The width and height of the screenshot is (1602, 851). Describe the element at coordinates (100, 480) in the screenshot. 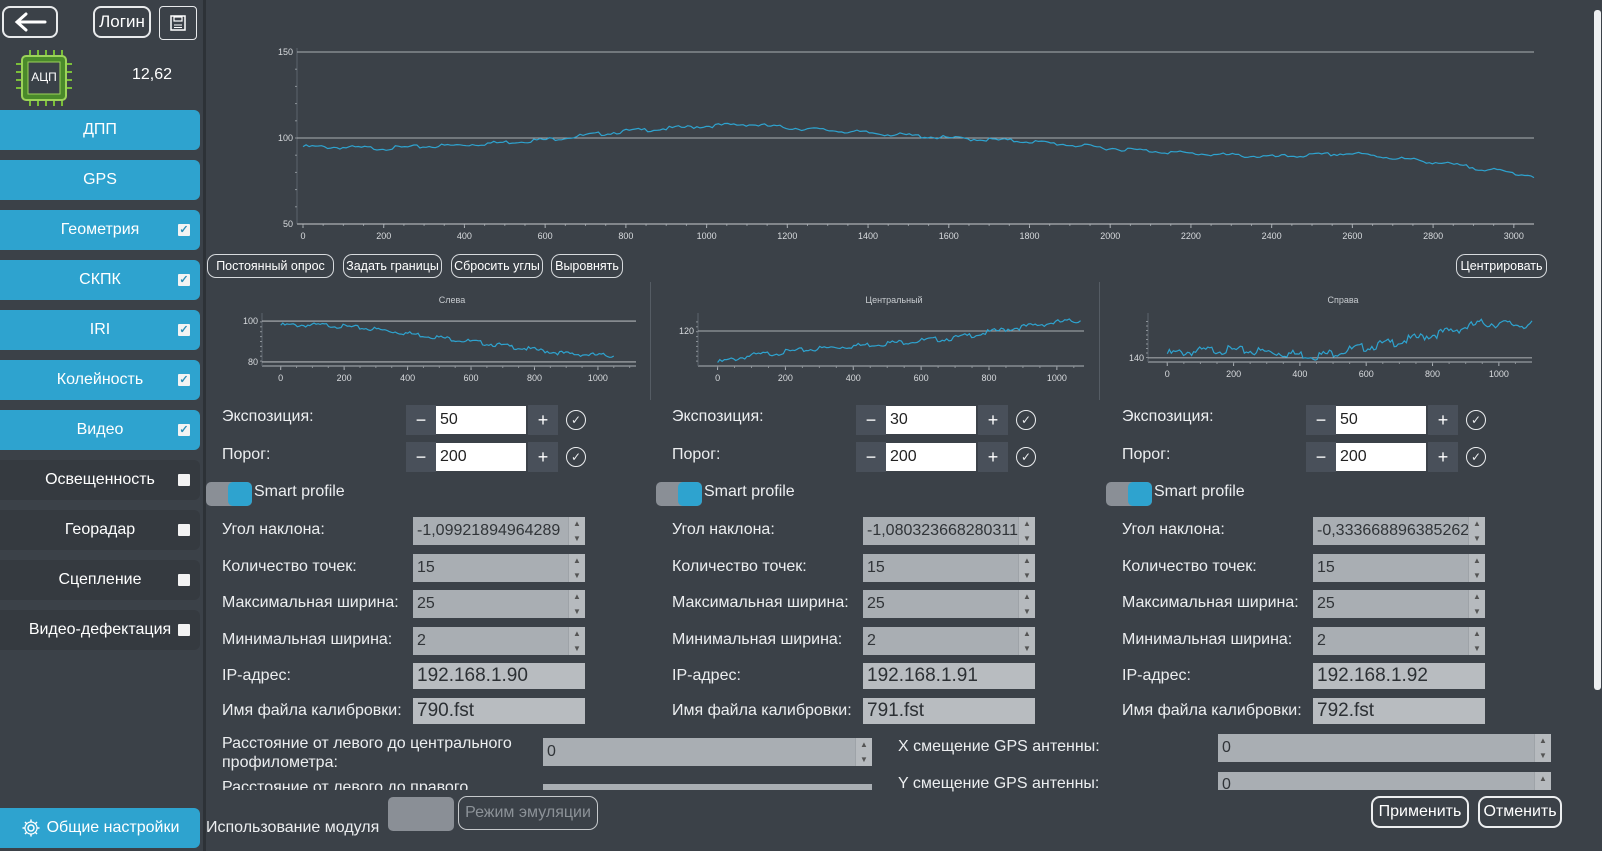

I see `sidebar-item-illumination: Освещенность` at that location.